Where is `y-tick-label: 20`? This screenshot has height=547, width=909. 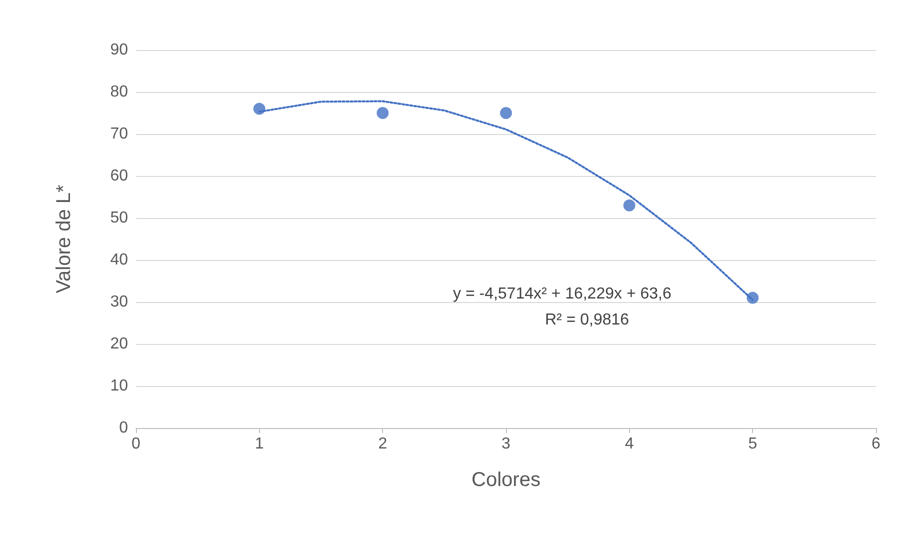
y-tick-label: 20 is located at coordinates (119, 344).